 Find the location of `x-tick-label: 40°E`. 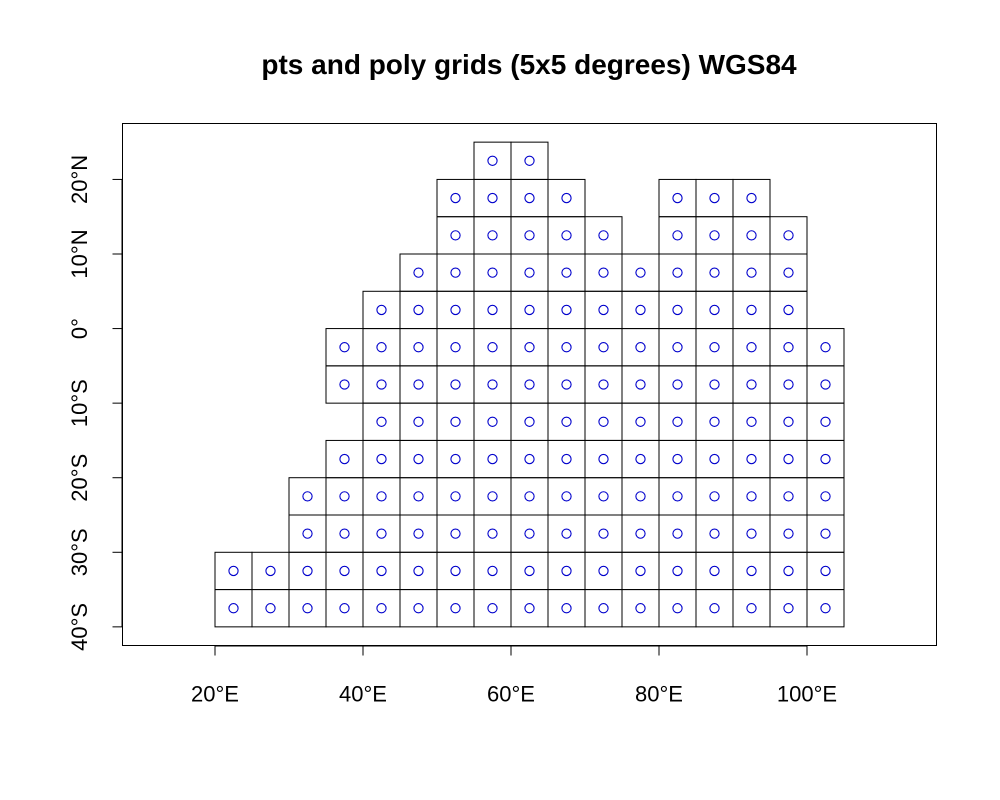

x-tick-label: 40°E is located at coordinates (363, 694).